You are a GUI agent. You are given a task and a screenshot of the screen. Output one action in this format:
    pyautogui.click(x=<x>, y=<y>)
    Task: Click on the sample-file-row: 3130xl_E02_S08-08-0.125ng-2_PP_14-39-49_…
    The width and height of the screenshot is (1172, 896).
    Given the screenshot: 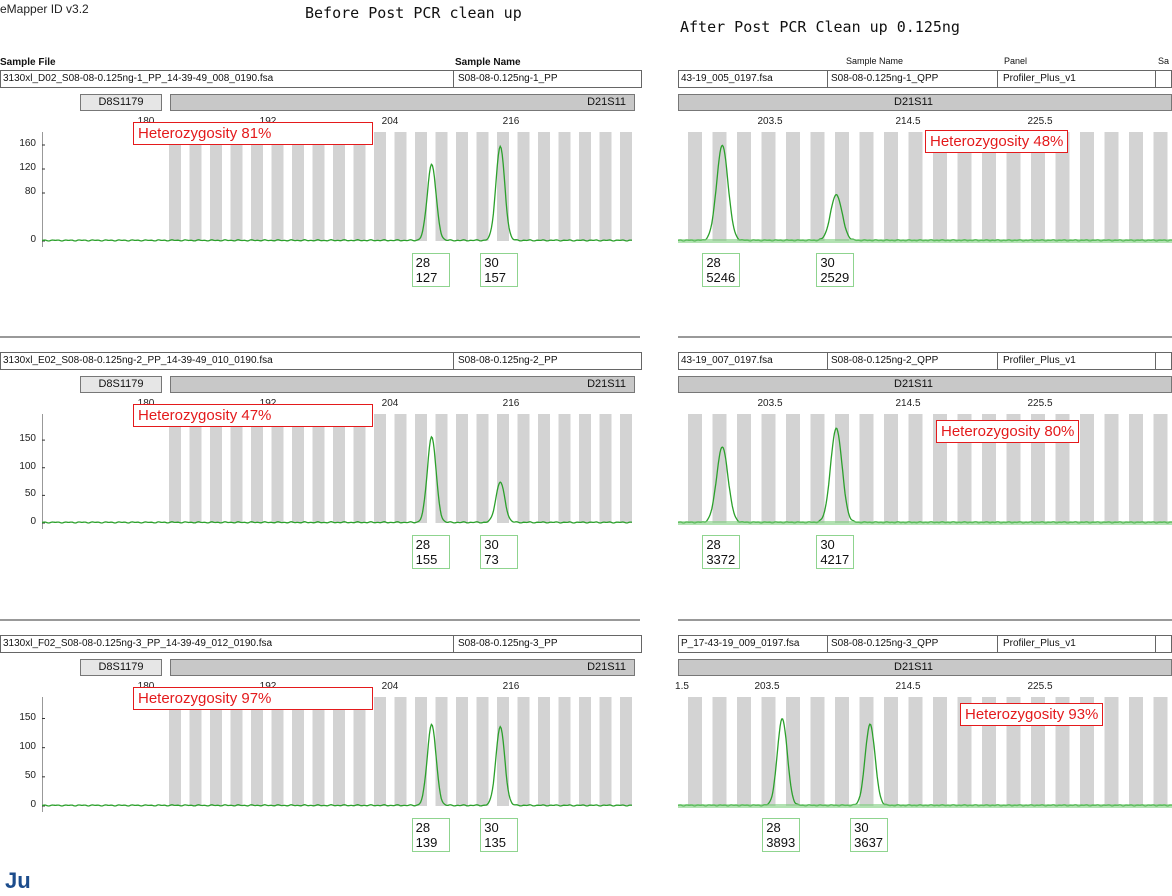 What is the action you would take?
    pyautogui.click(x=321, y=361)
    